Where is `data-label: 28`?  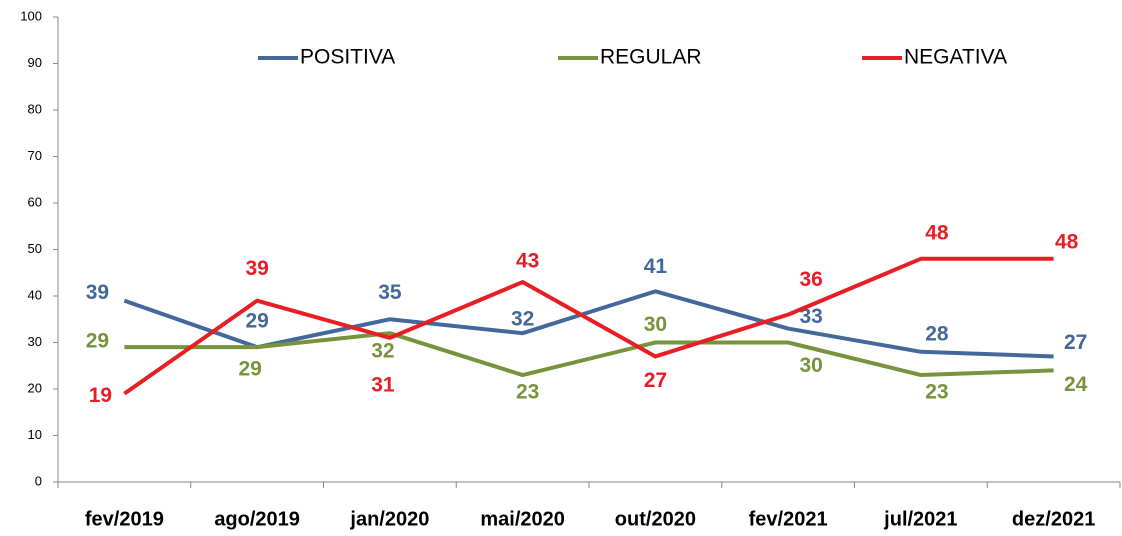 data-label: 28 is located at coordinates (937, 333).